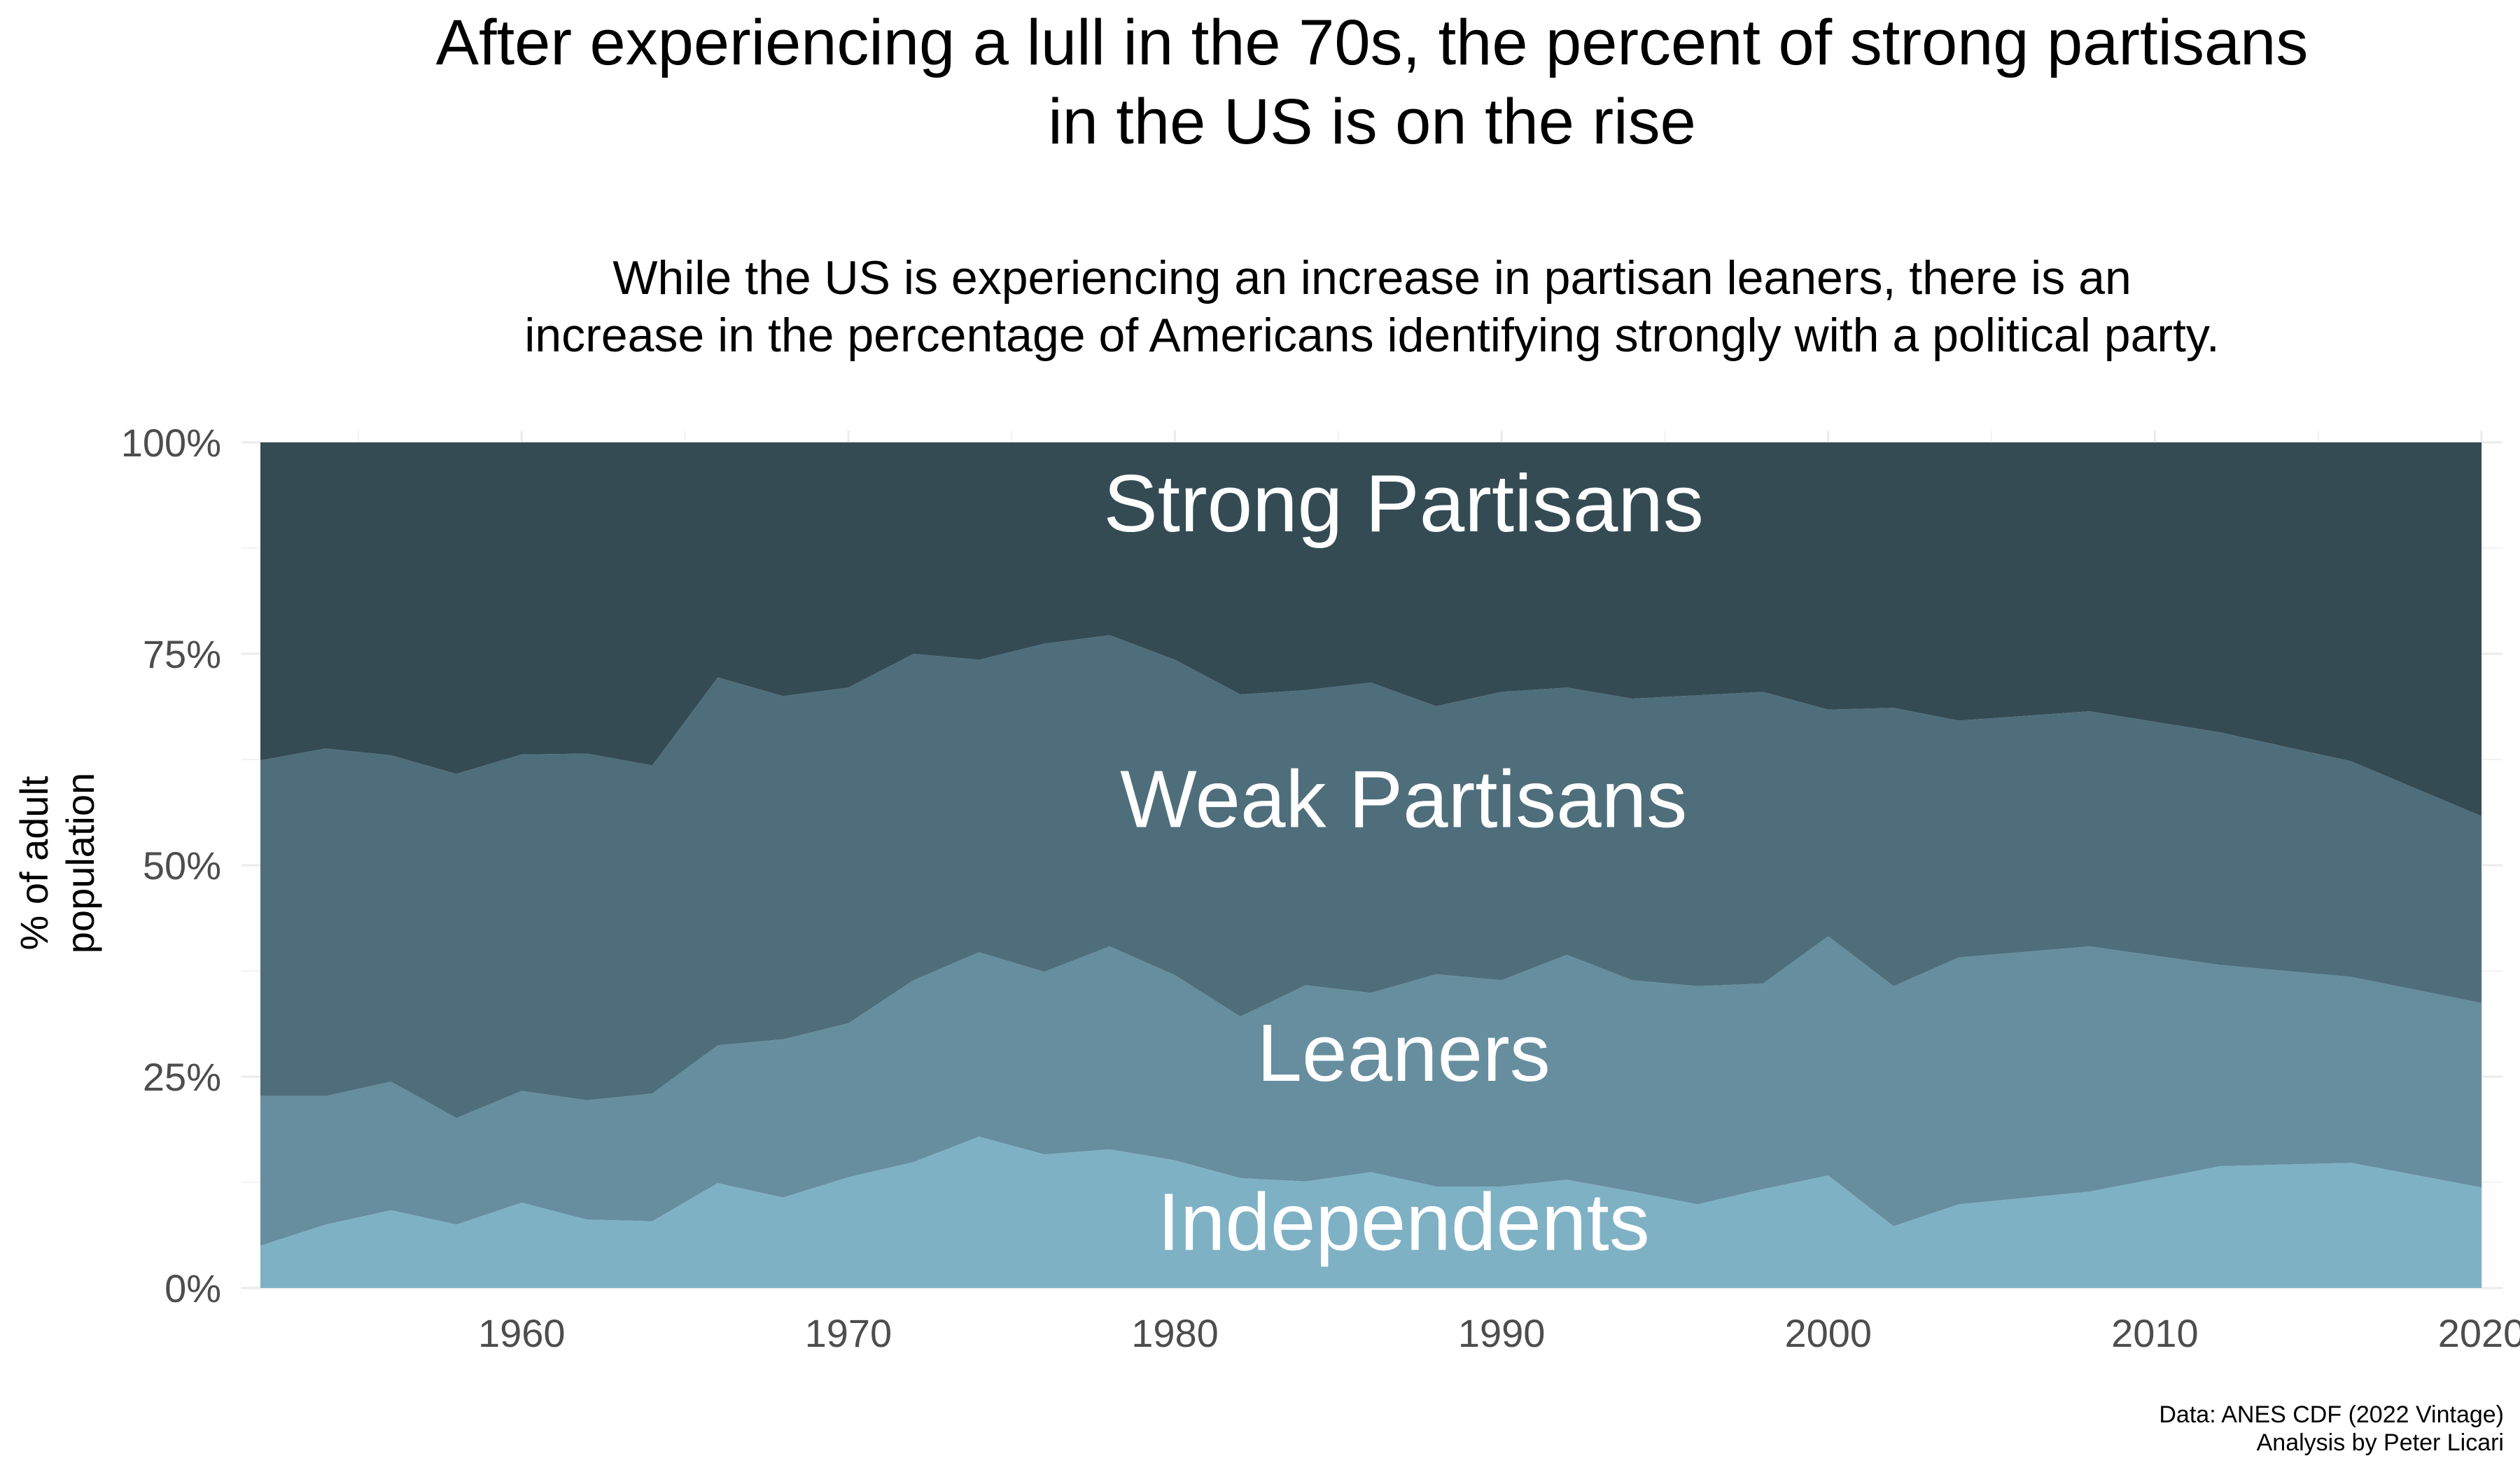 The height and width of the screenshot is (1470, 2520). Describe the element at coordinates (182, 654) in the screenshot. I see `y-tick-label: 75%` at that location.